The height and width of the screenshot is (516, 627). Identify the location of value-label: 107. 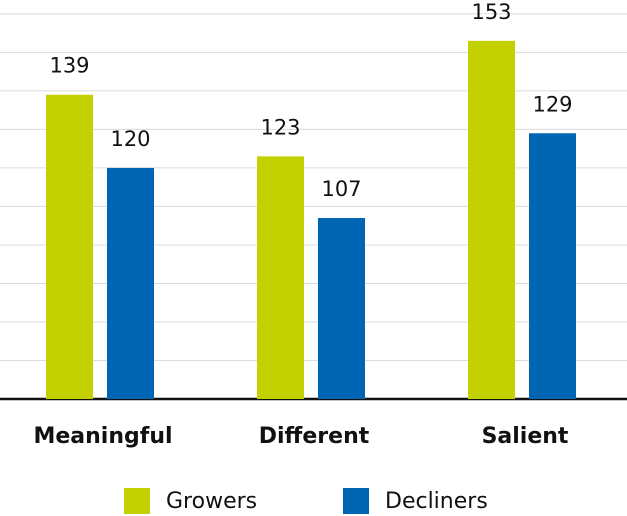
(341, 189).